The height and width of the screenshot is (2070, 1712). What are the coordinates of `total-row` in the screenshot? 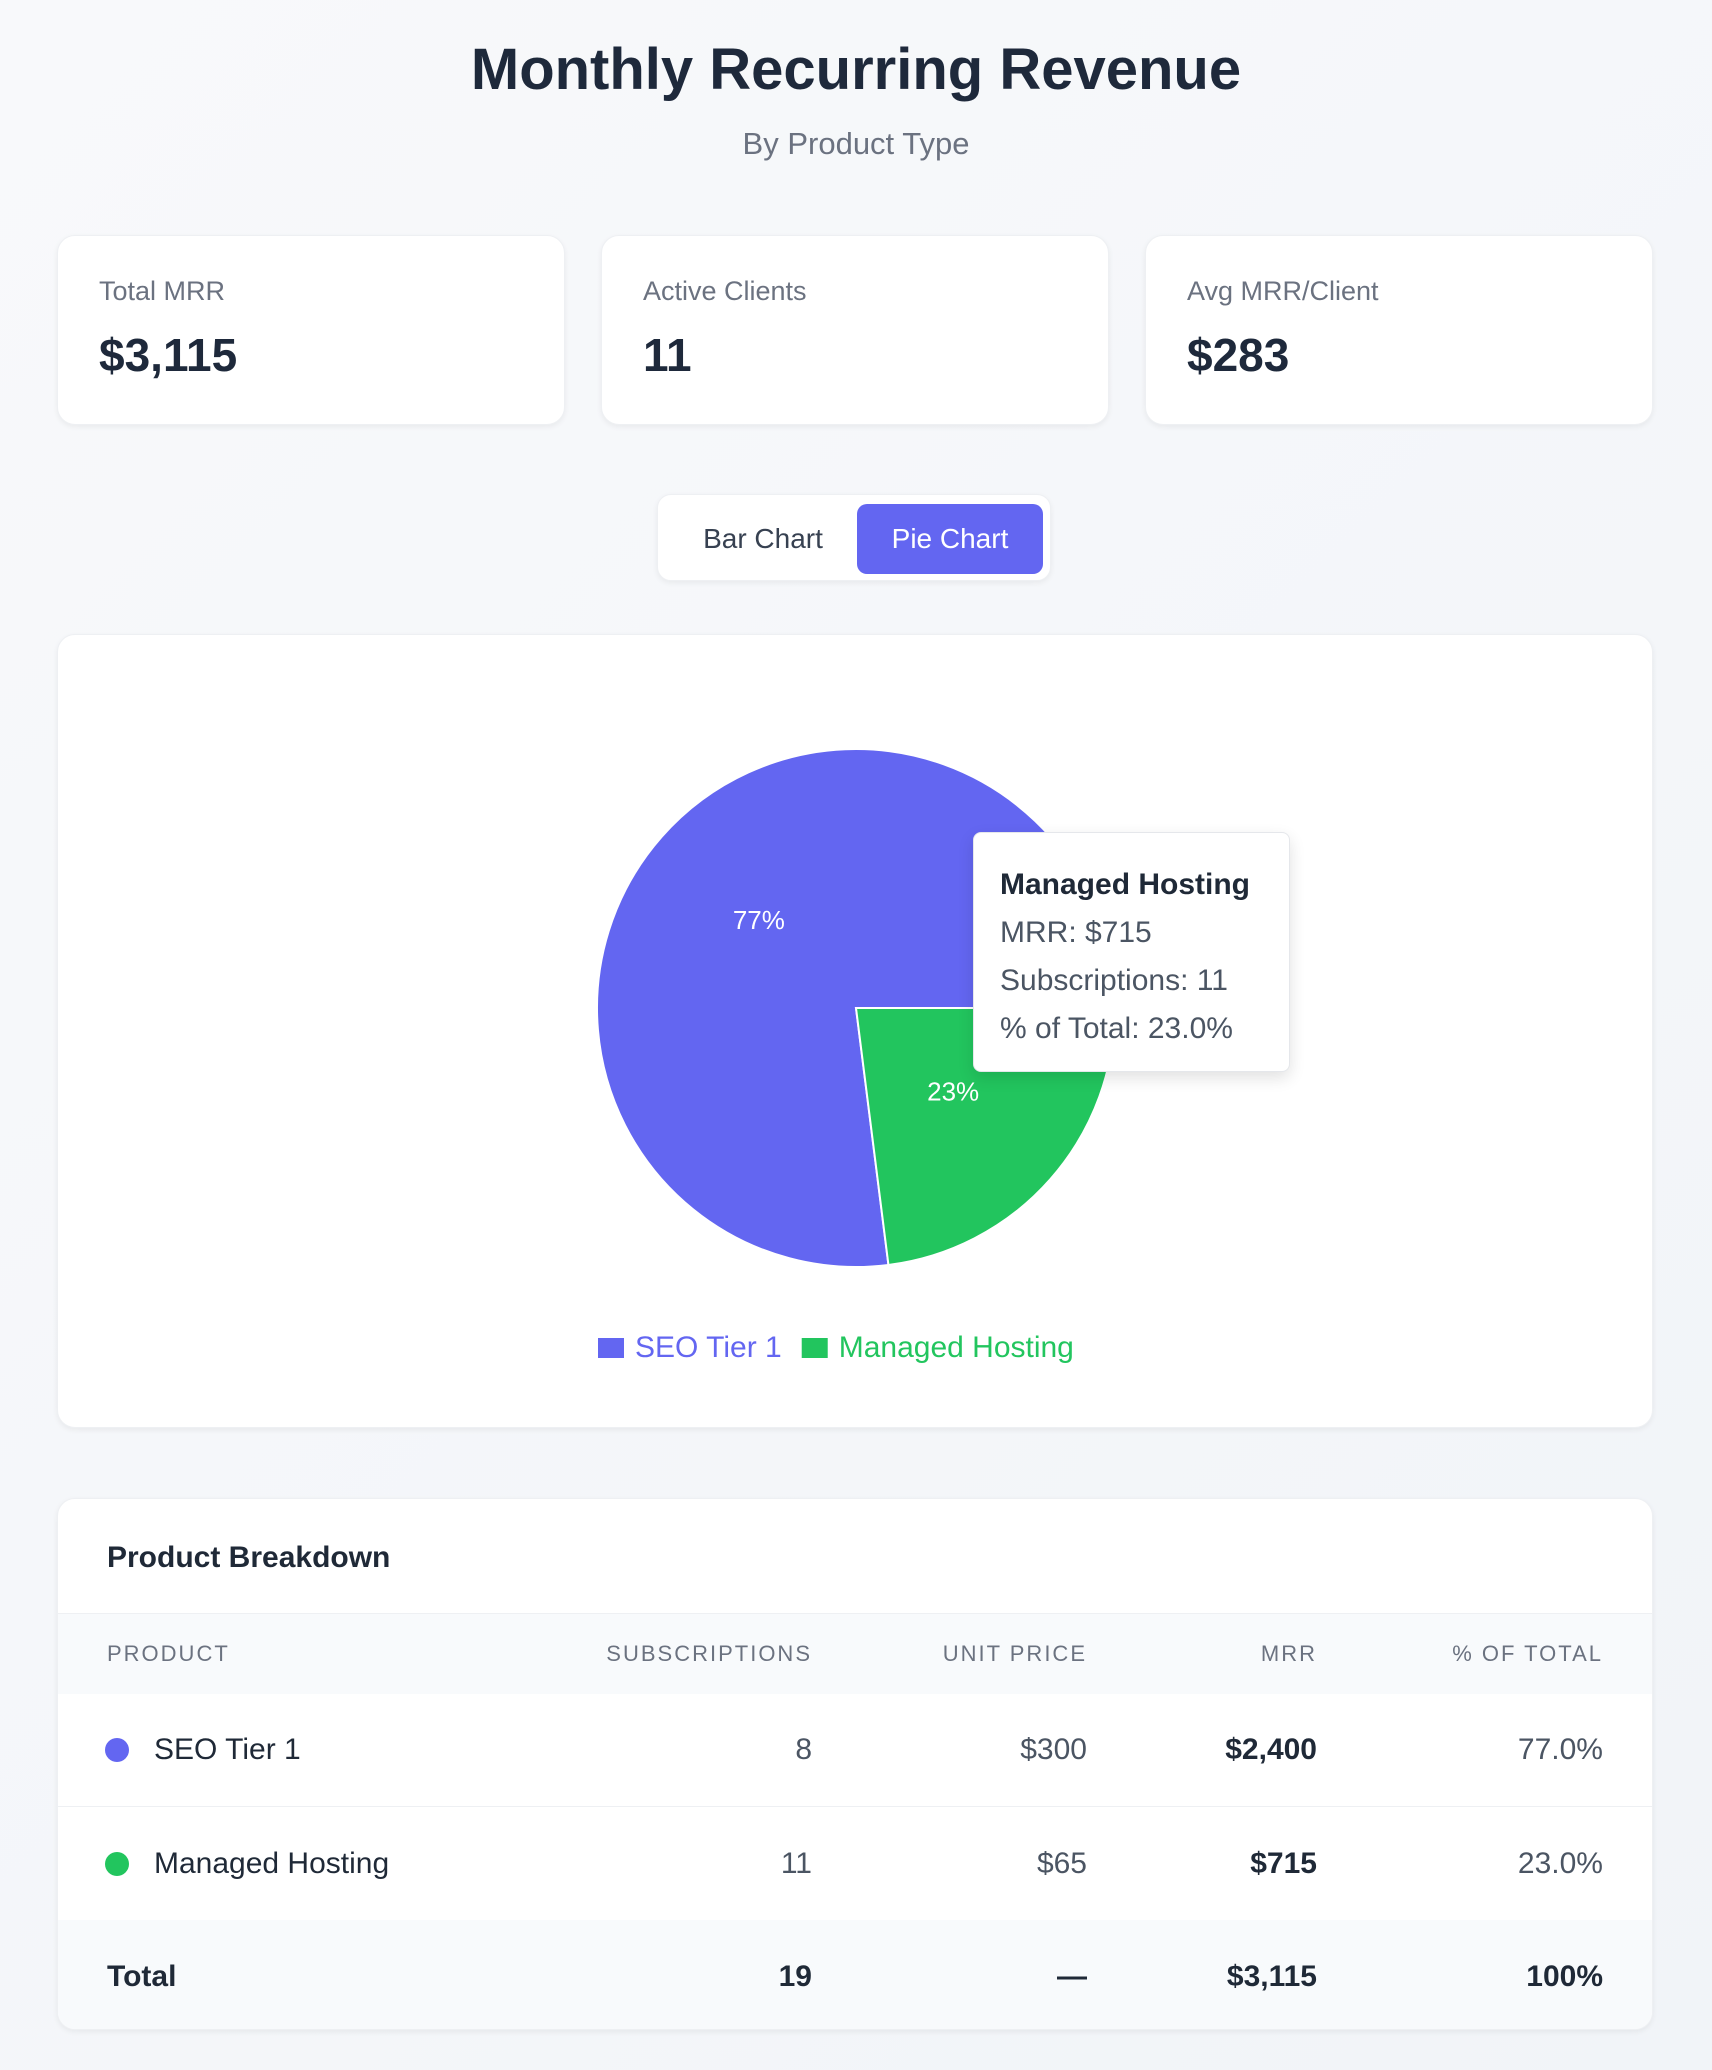 It's located at (855, 1974).